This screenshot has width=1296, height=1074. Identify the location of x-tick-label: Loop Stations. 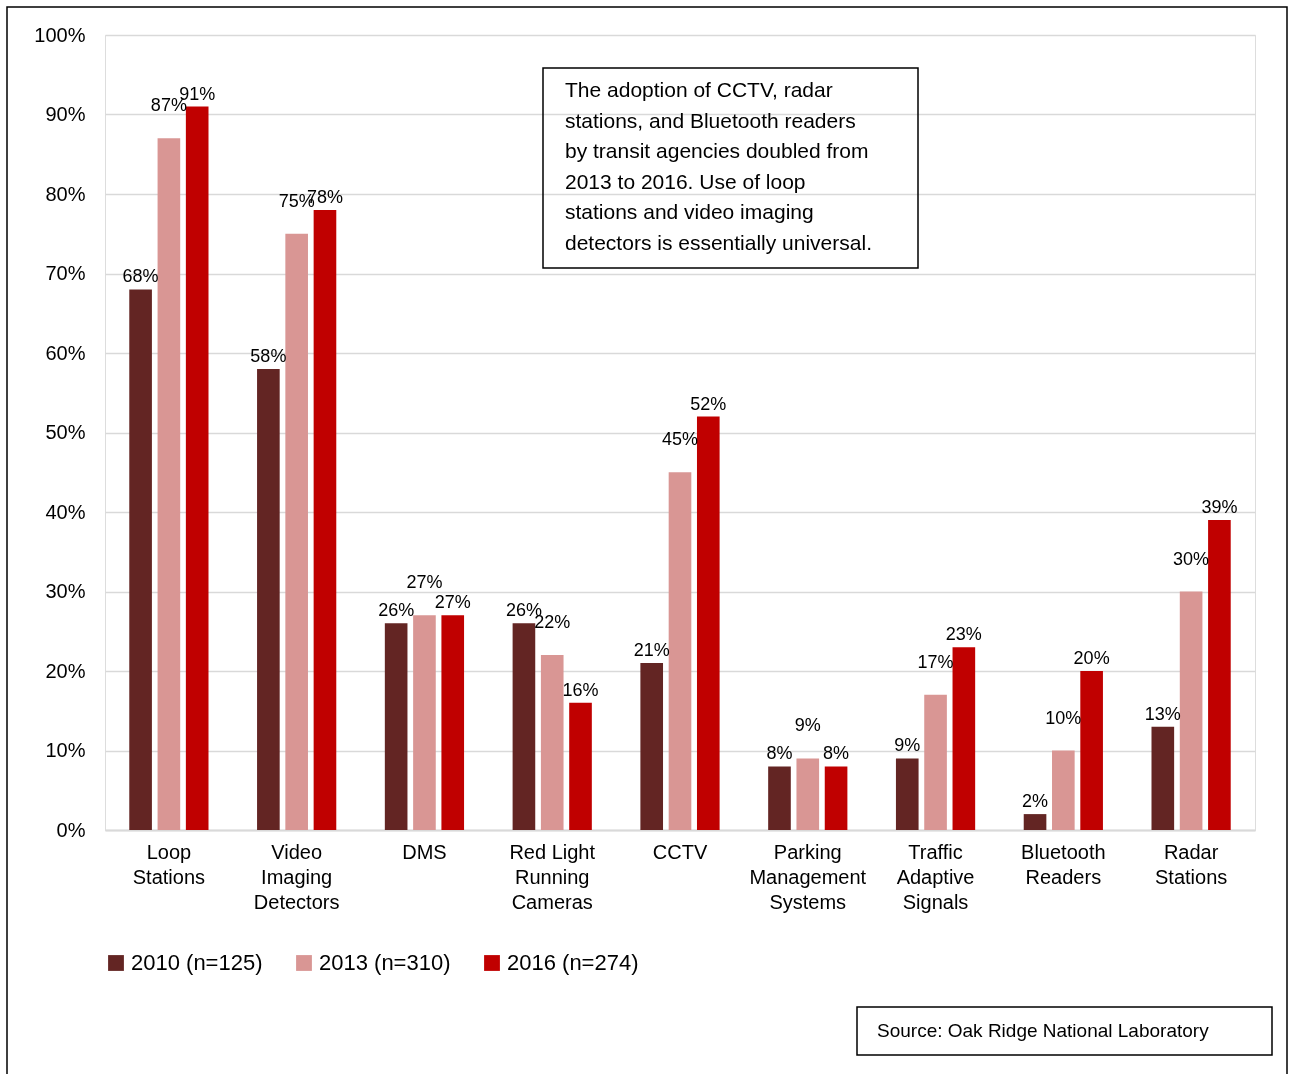
(169, 864).